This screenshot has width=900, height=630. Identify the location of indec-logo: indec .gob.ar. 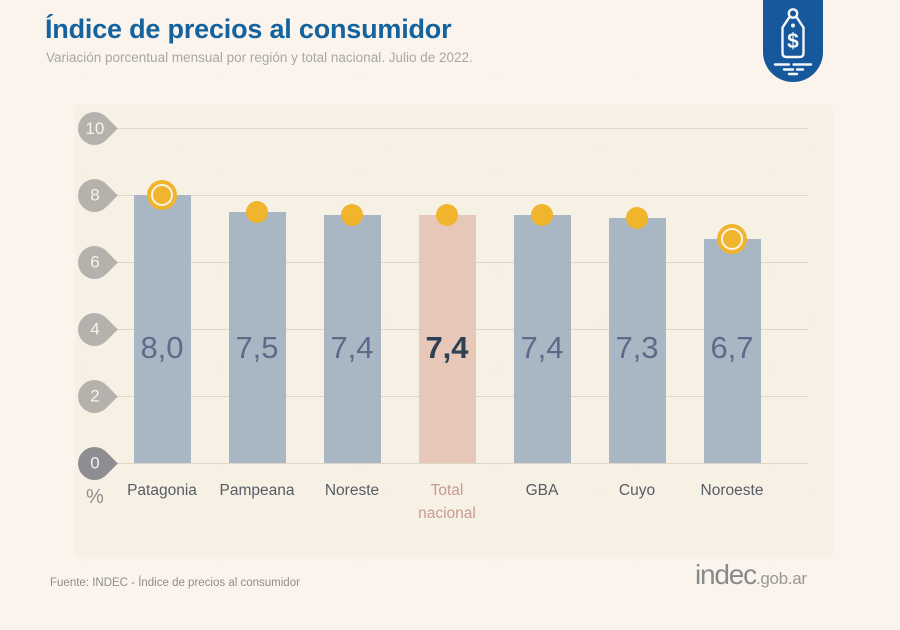
(751, 575).